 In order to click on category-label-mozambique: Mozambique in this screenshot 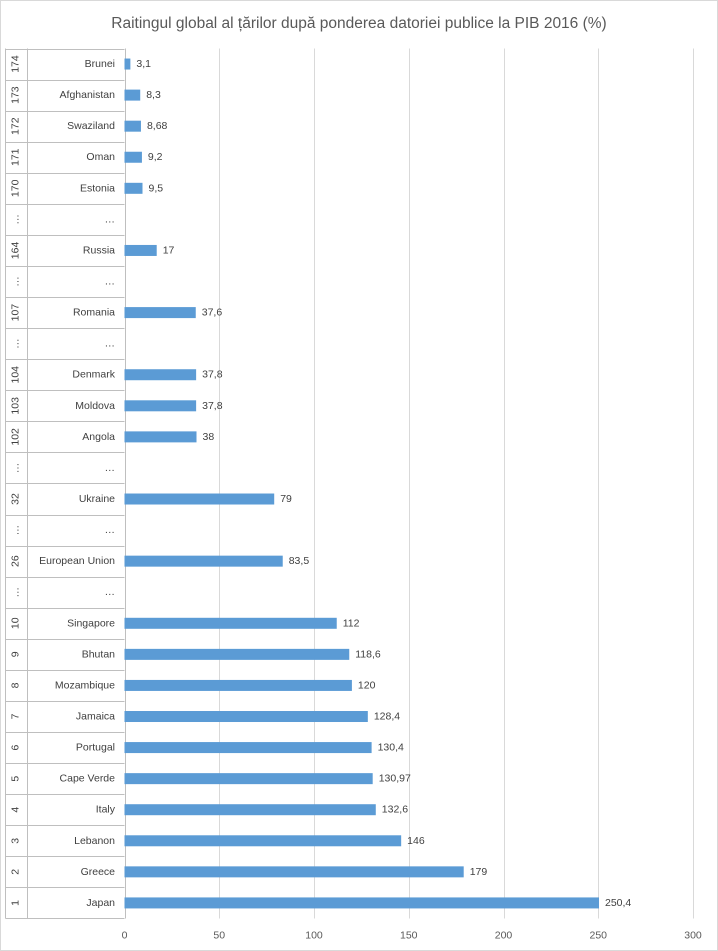, I will do `click(85, 685)`.